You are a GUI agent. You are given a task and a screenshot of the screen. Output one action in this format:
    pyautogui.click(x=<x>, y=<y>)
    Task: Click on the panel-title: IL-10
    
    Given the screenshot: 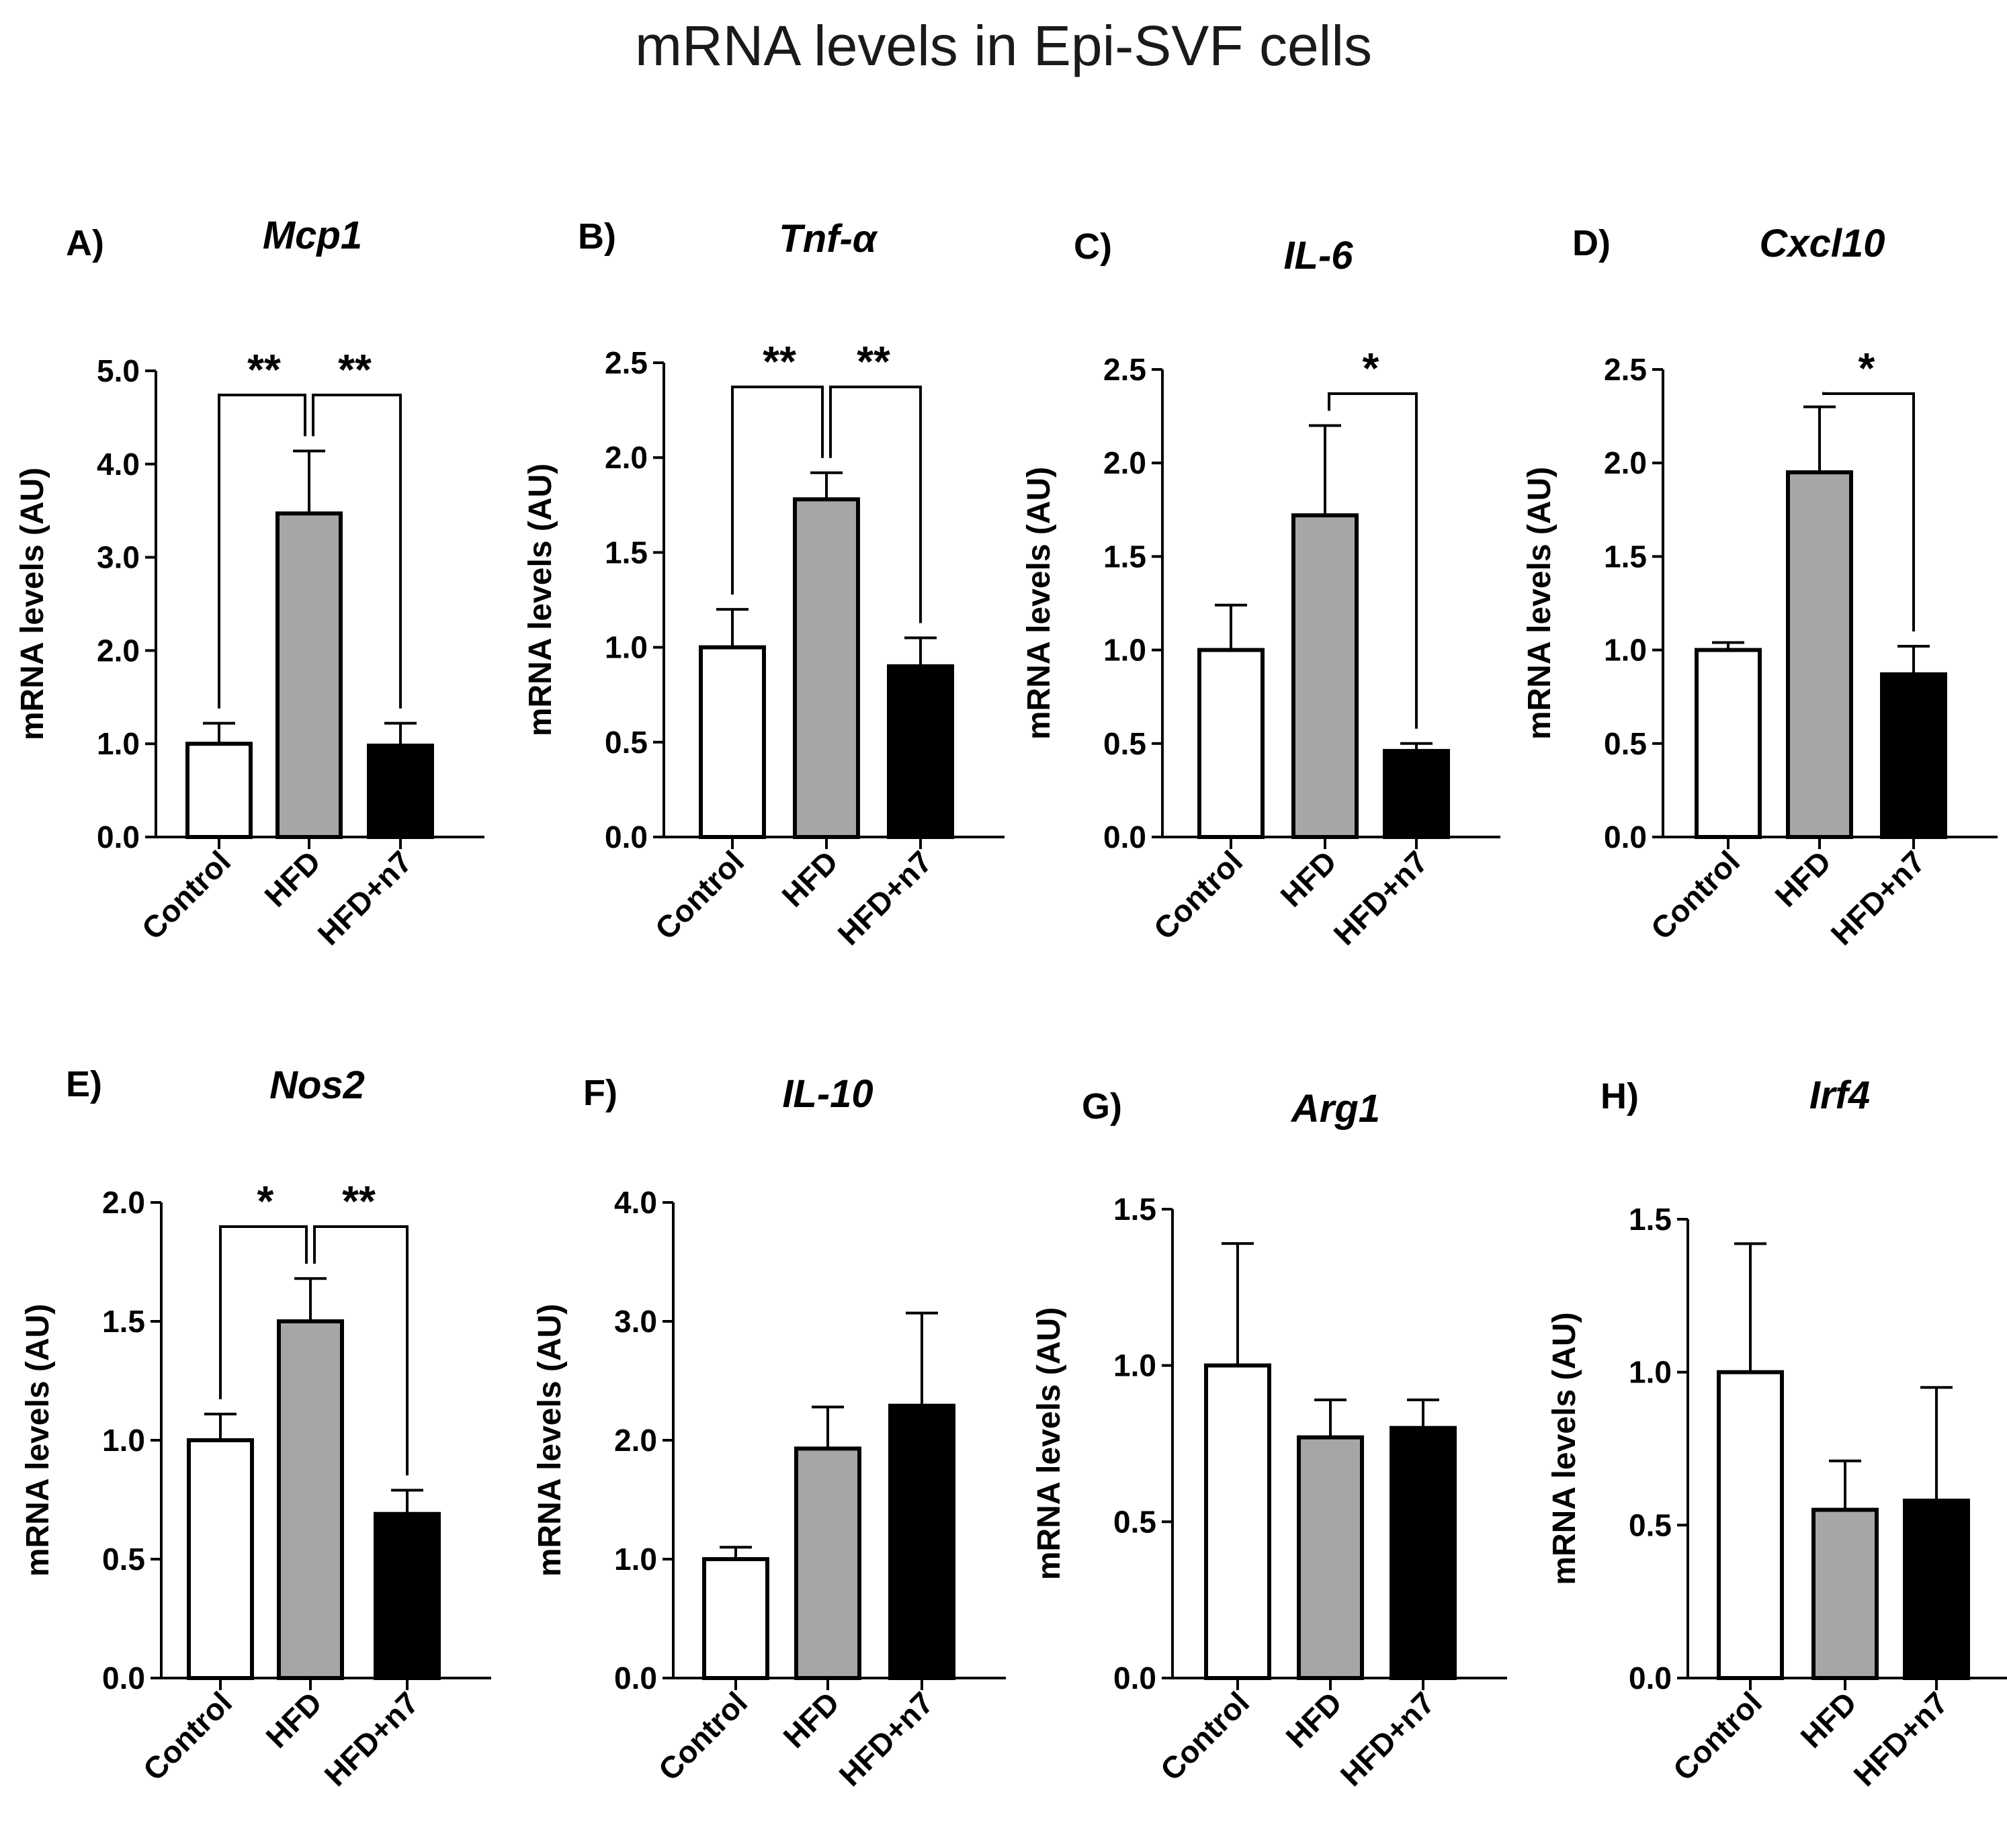 What is the action you would take?
    pyautogui.click(x=827, y=1094)
    